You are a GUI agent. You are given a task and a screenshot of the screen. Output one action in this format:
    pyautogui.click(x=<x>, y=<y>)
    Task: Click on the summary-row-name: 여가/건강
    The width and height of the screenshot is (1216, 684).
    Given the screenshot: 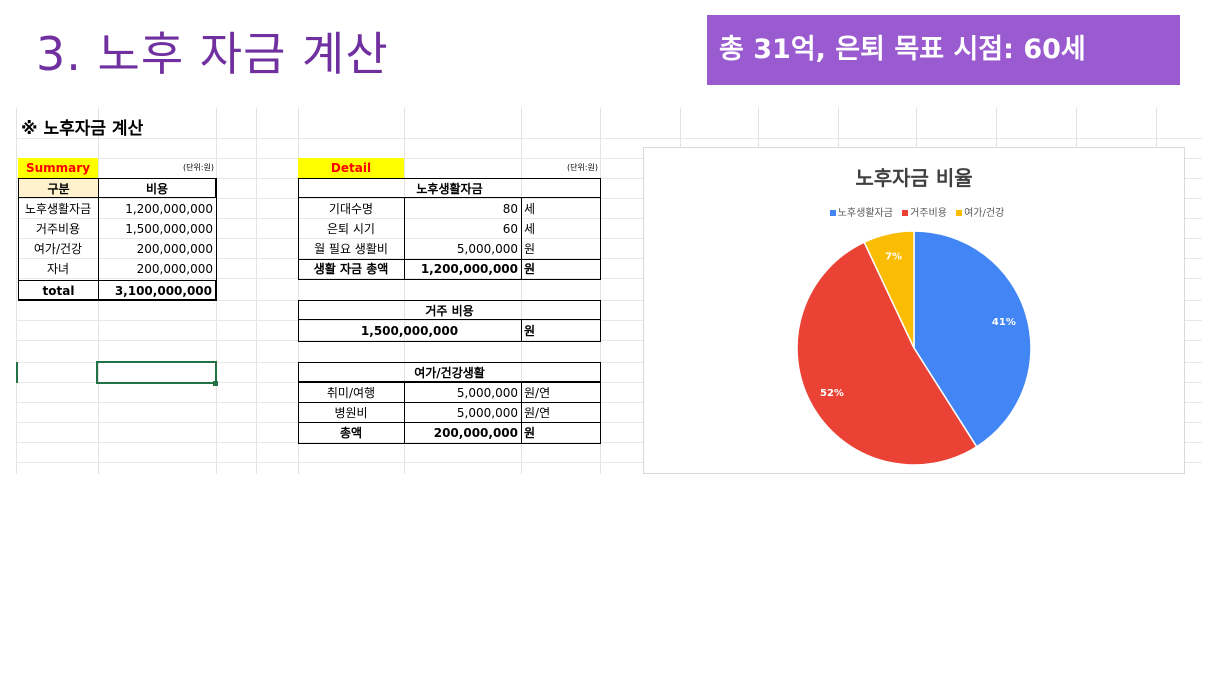 What is the action you would take?
    pyautogui.click(x=58, y=249)
    